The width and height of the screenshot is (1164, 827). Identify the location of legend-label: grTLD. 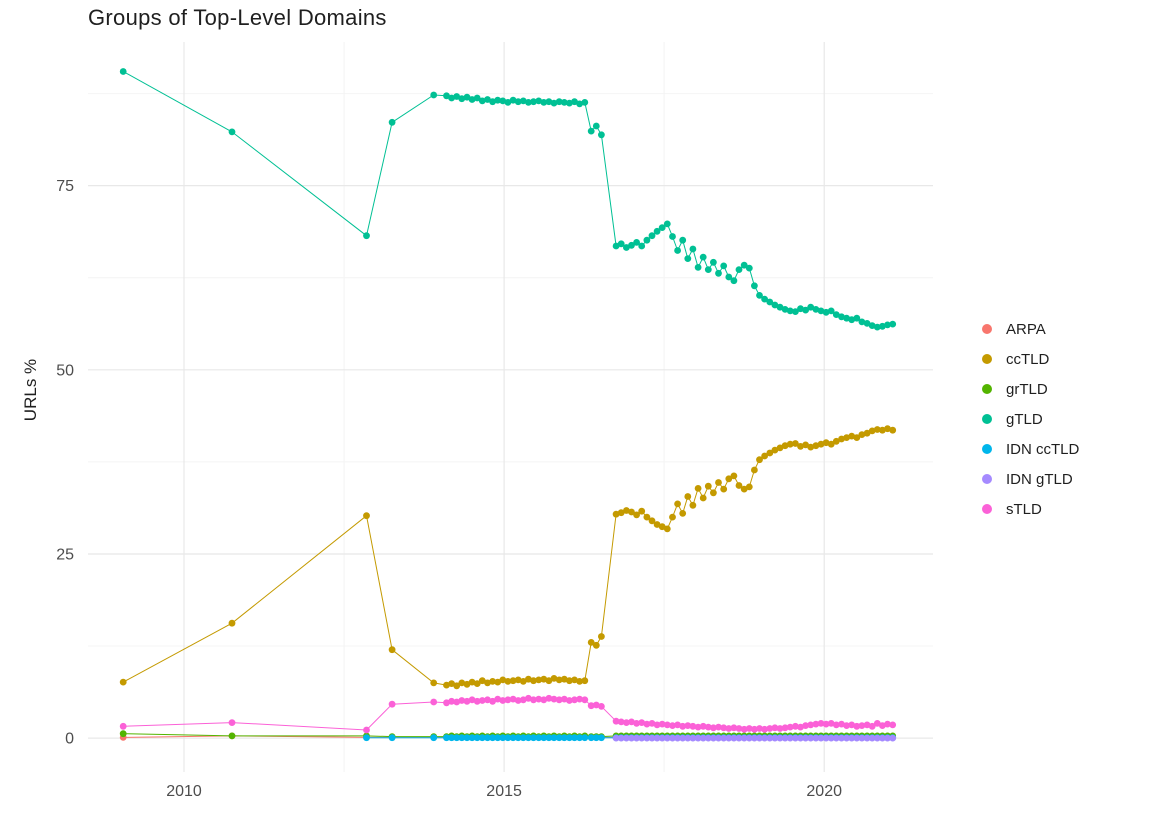
(1027, 389).